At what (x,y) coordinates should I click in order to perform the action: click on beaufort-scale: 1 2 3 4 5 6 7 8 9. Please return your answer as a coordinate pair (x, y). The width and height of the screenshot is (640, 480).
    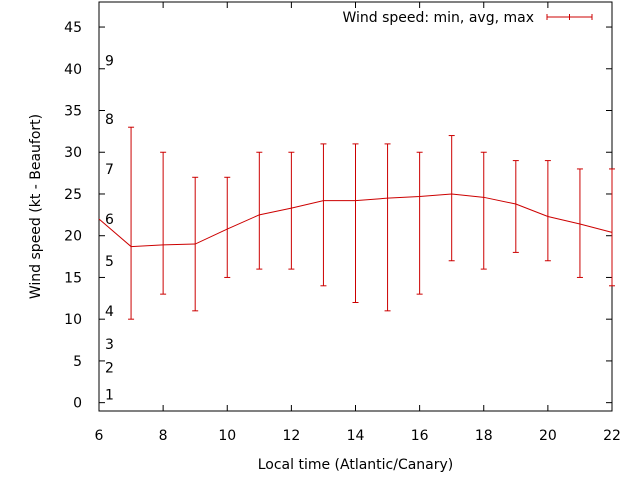
    Looking at the image, I should click on (109, 228).